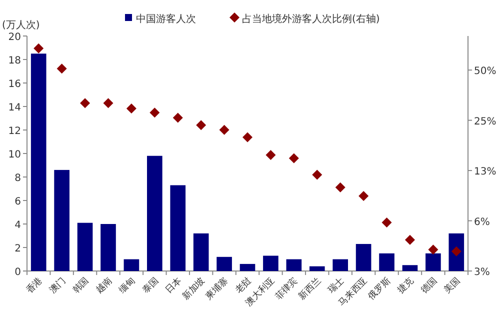 The width and height of the screenshot is (500, 335). I want to click on legend-label: 占当地境外游客人次比例(右轴), so click(311, 19).